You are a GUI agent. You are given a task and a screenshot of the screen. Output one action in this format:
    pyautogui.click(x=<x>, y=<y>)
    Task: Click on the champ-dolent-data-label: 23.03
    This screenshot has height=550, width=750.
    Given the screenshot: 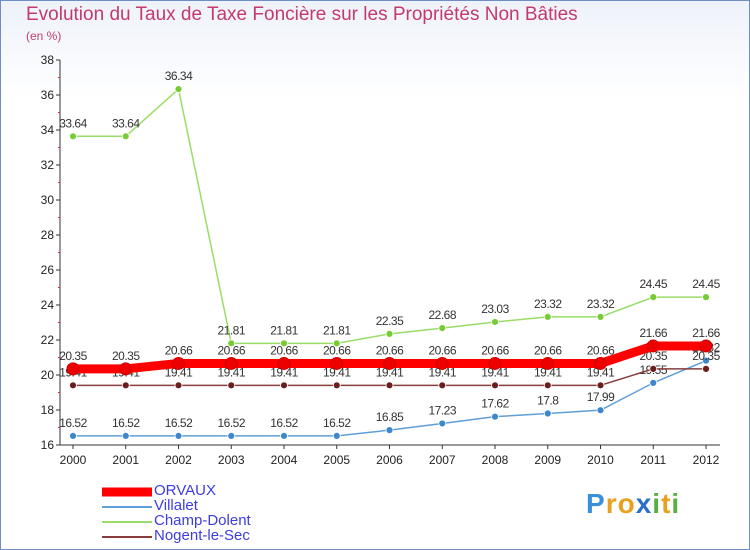 What is the action you would take?
    pyautogui.click(x=495, y=309)
    